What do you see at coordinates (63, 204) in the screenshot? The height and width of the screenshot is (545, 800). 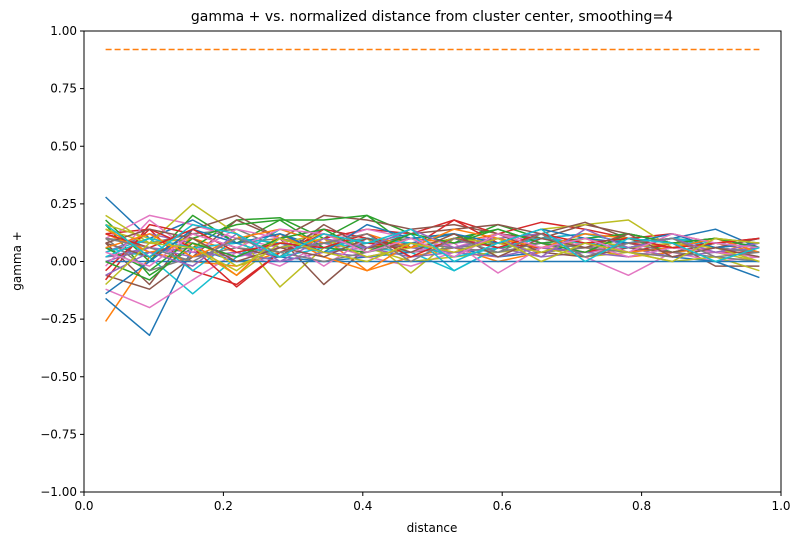 I see `y-tick-label: 0.25` at bounding box center [63, 204].